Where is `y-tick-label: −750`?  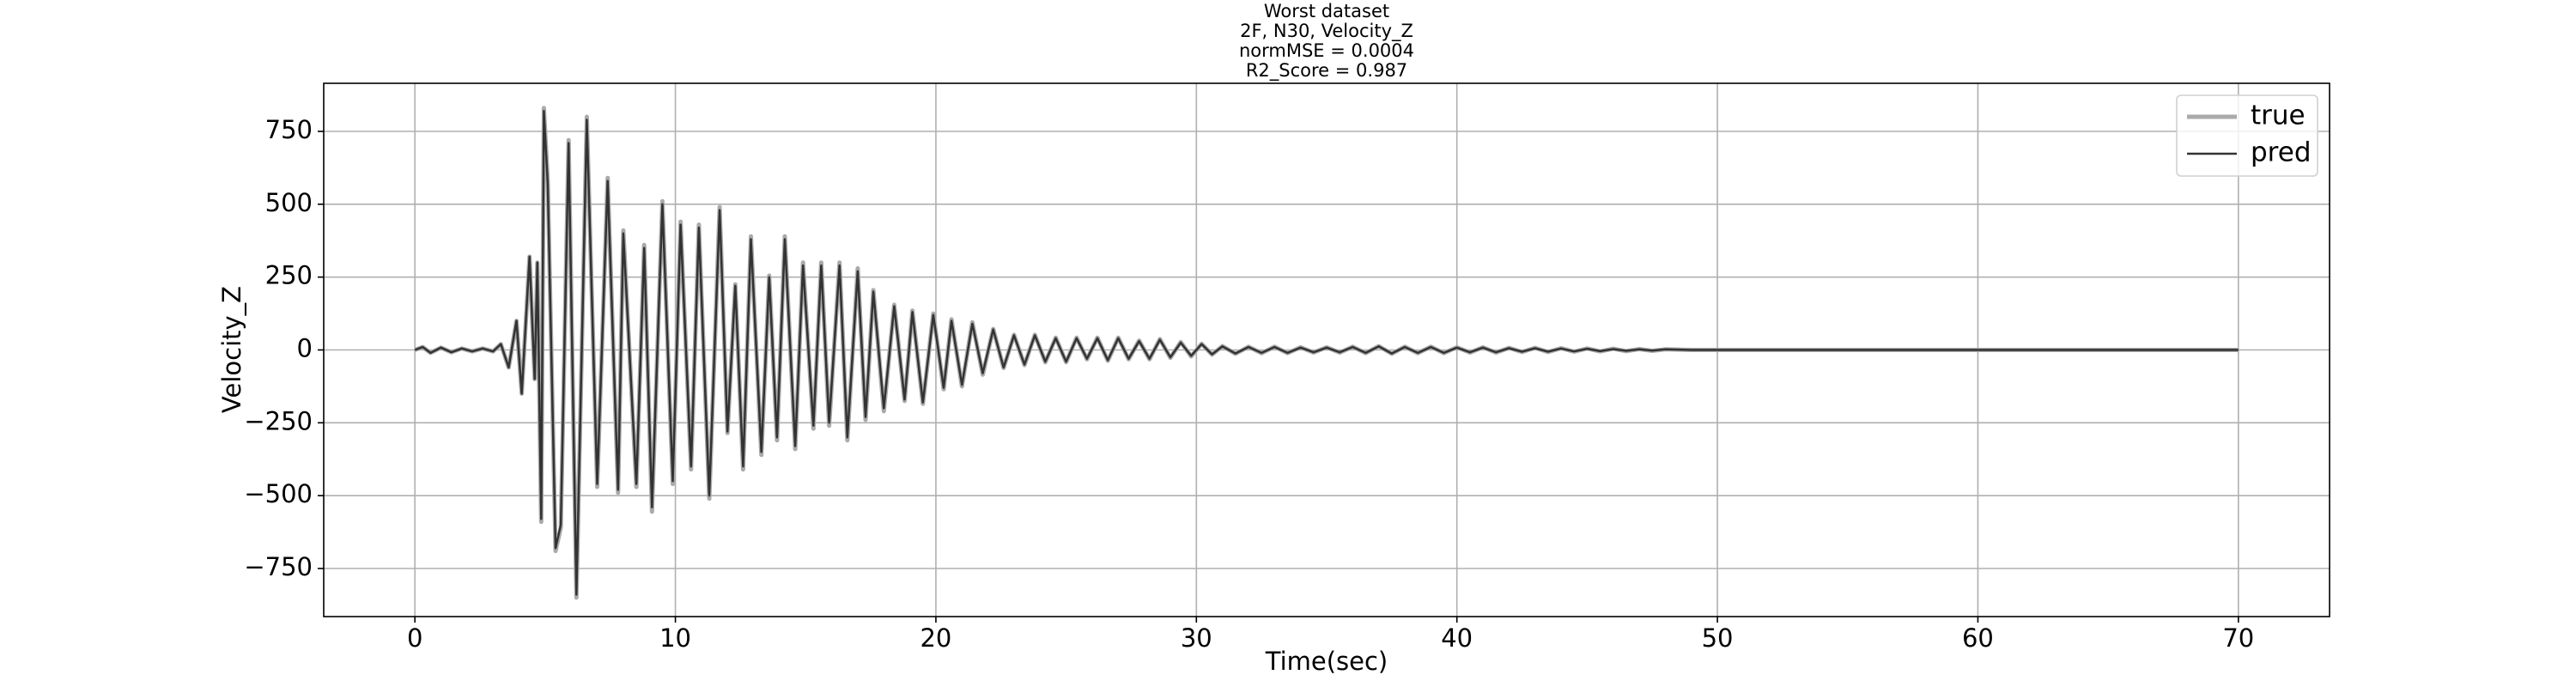
y-tick-label: −750 is located at coordinates (279, 566).